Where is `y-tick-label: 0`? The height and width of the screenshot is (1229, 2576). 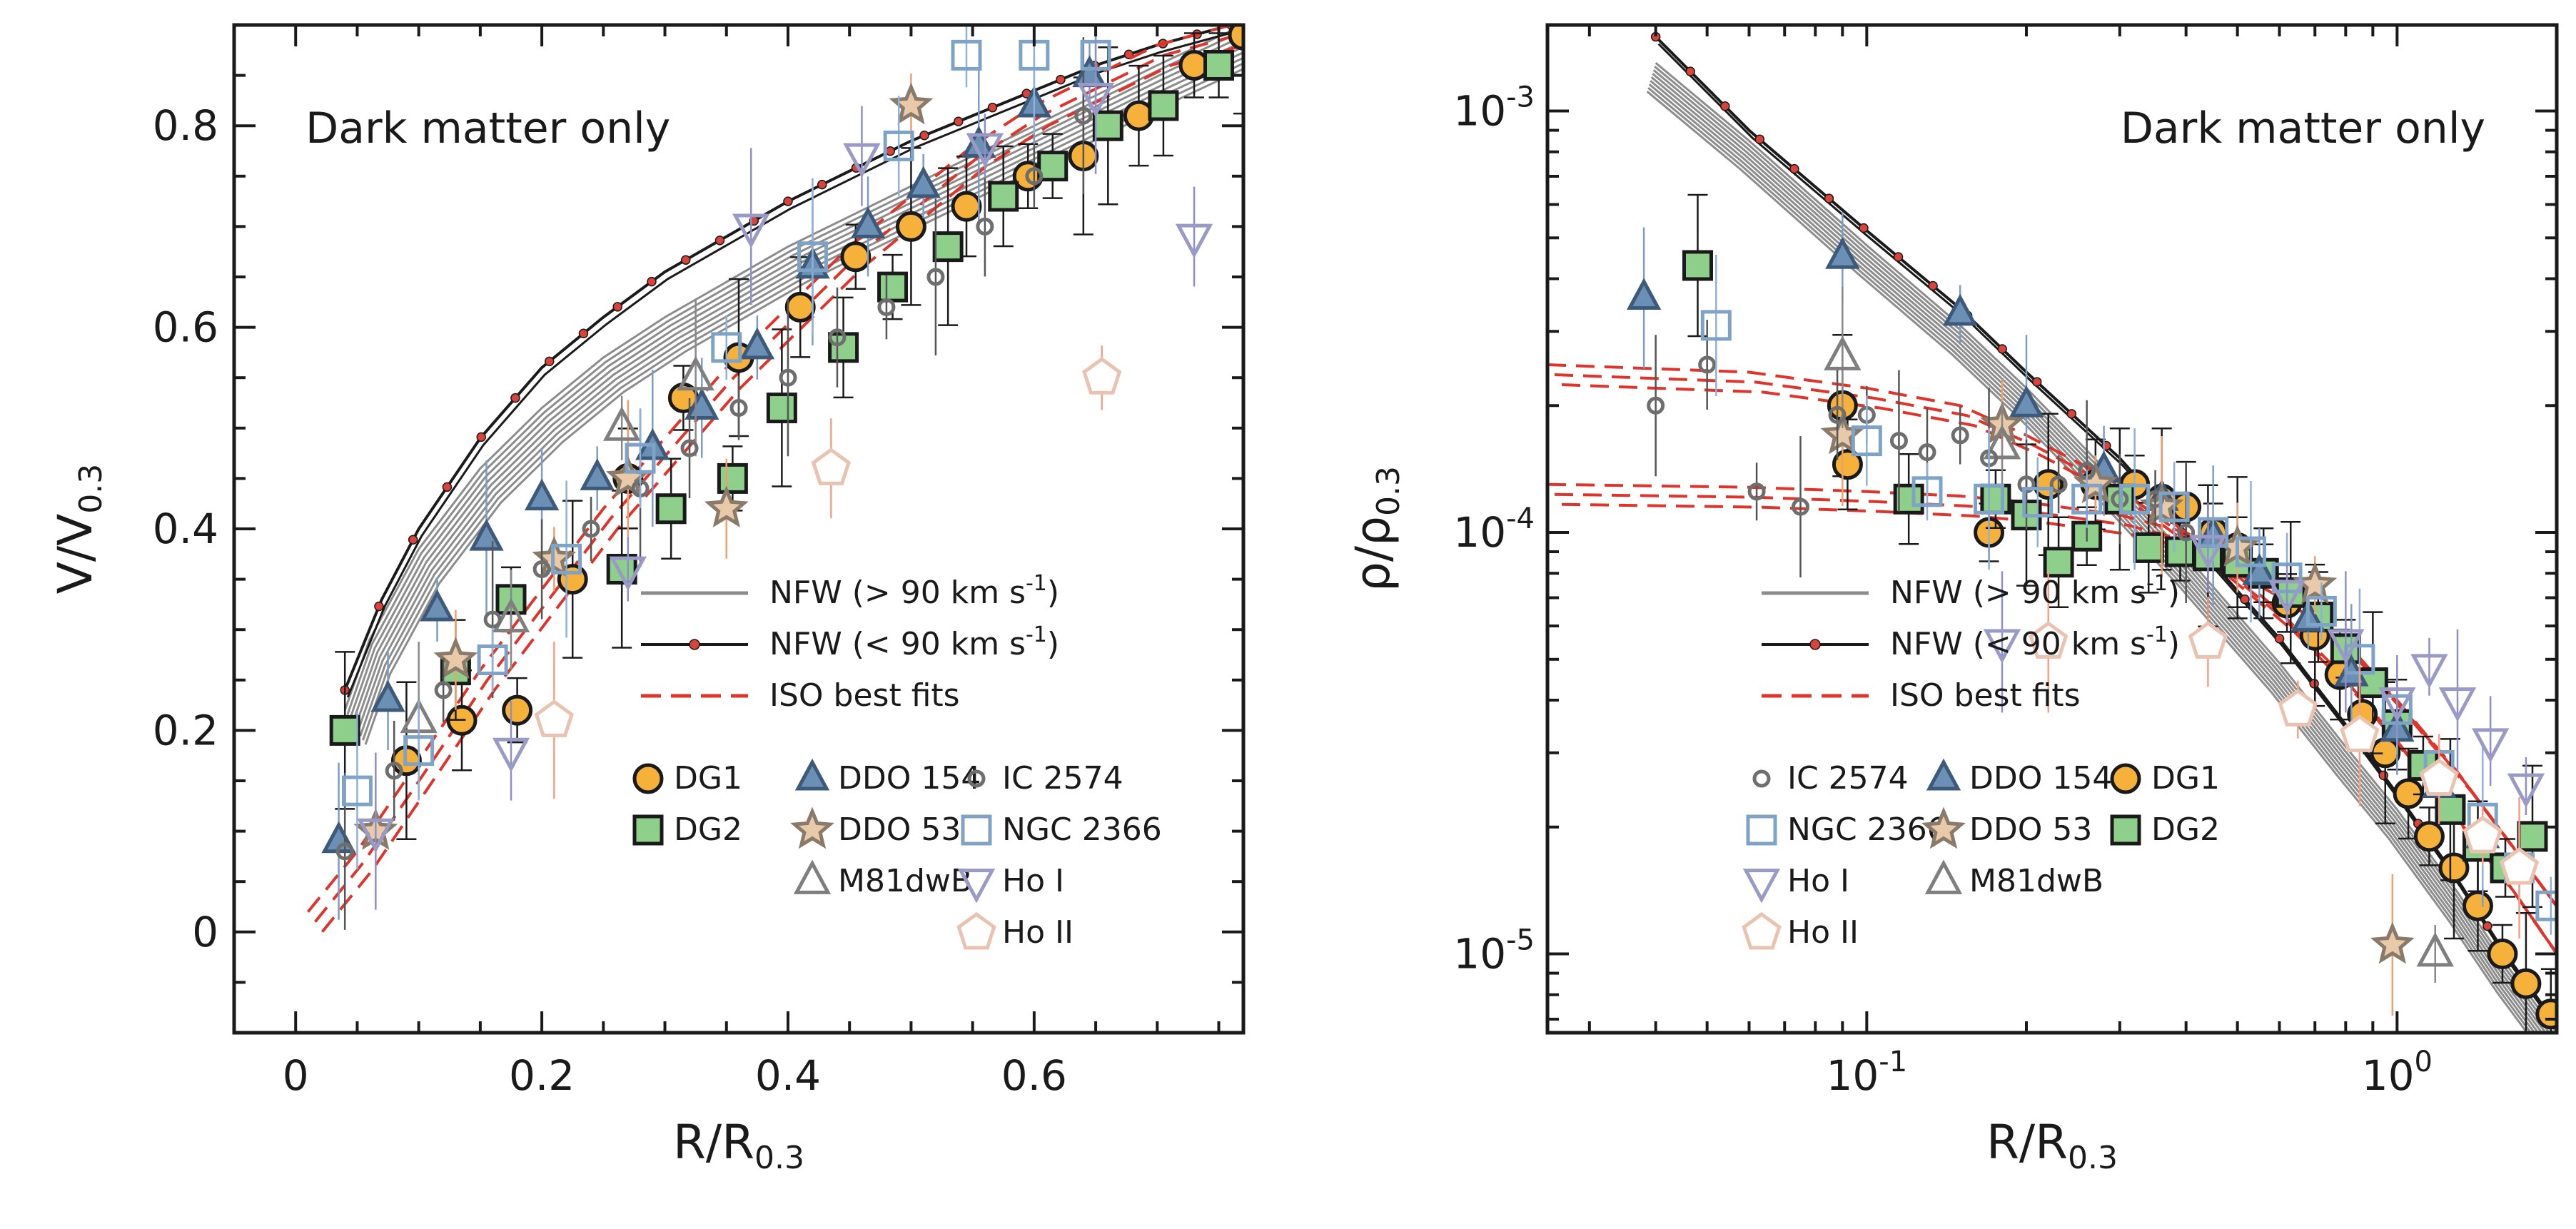
y-tick-label: 0 is located at coordinates (205, 932).